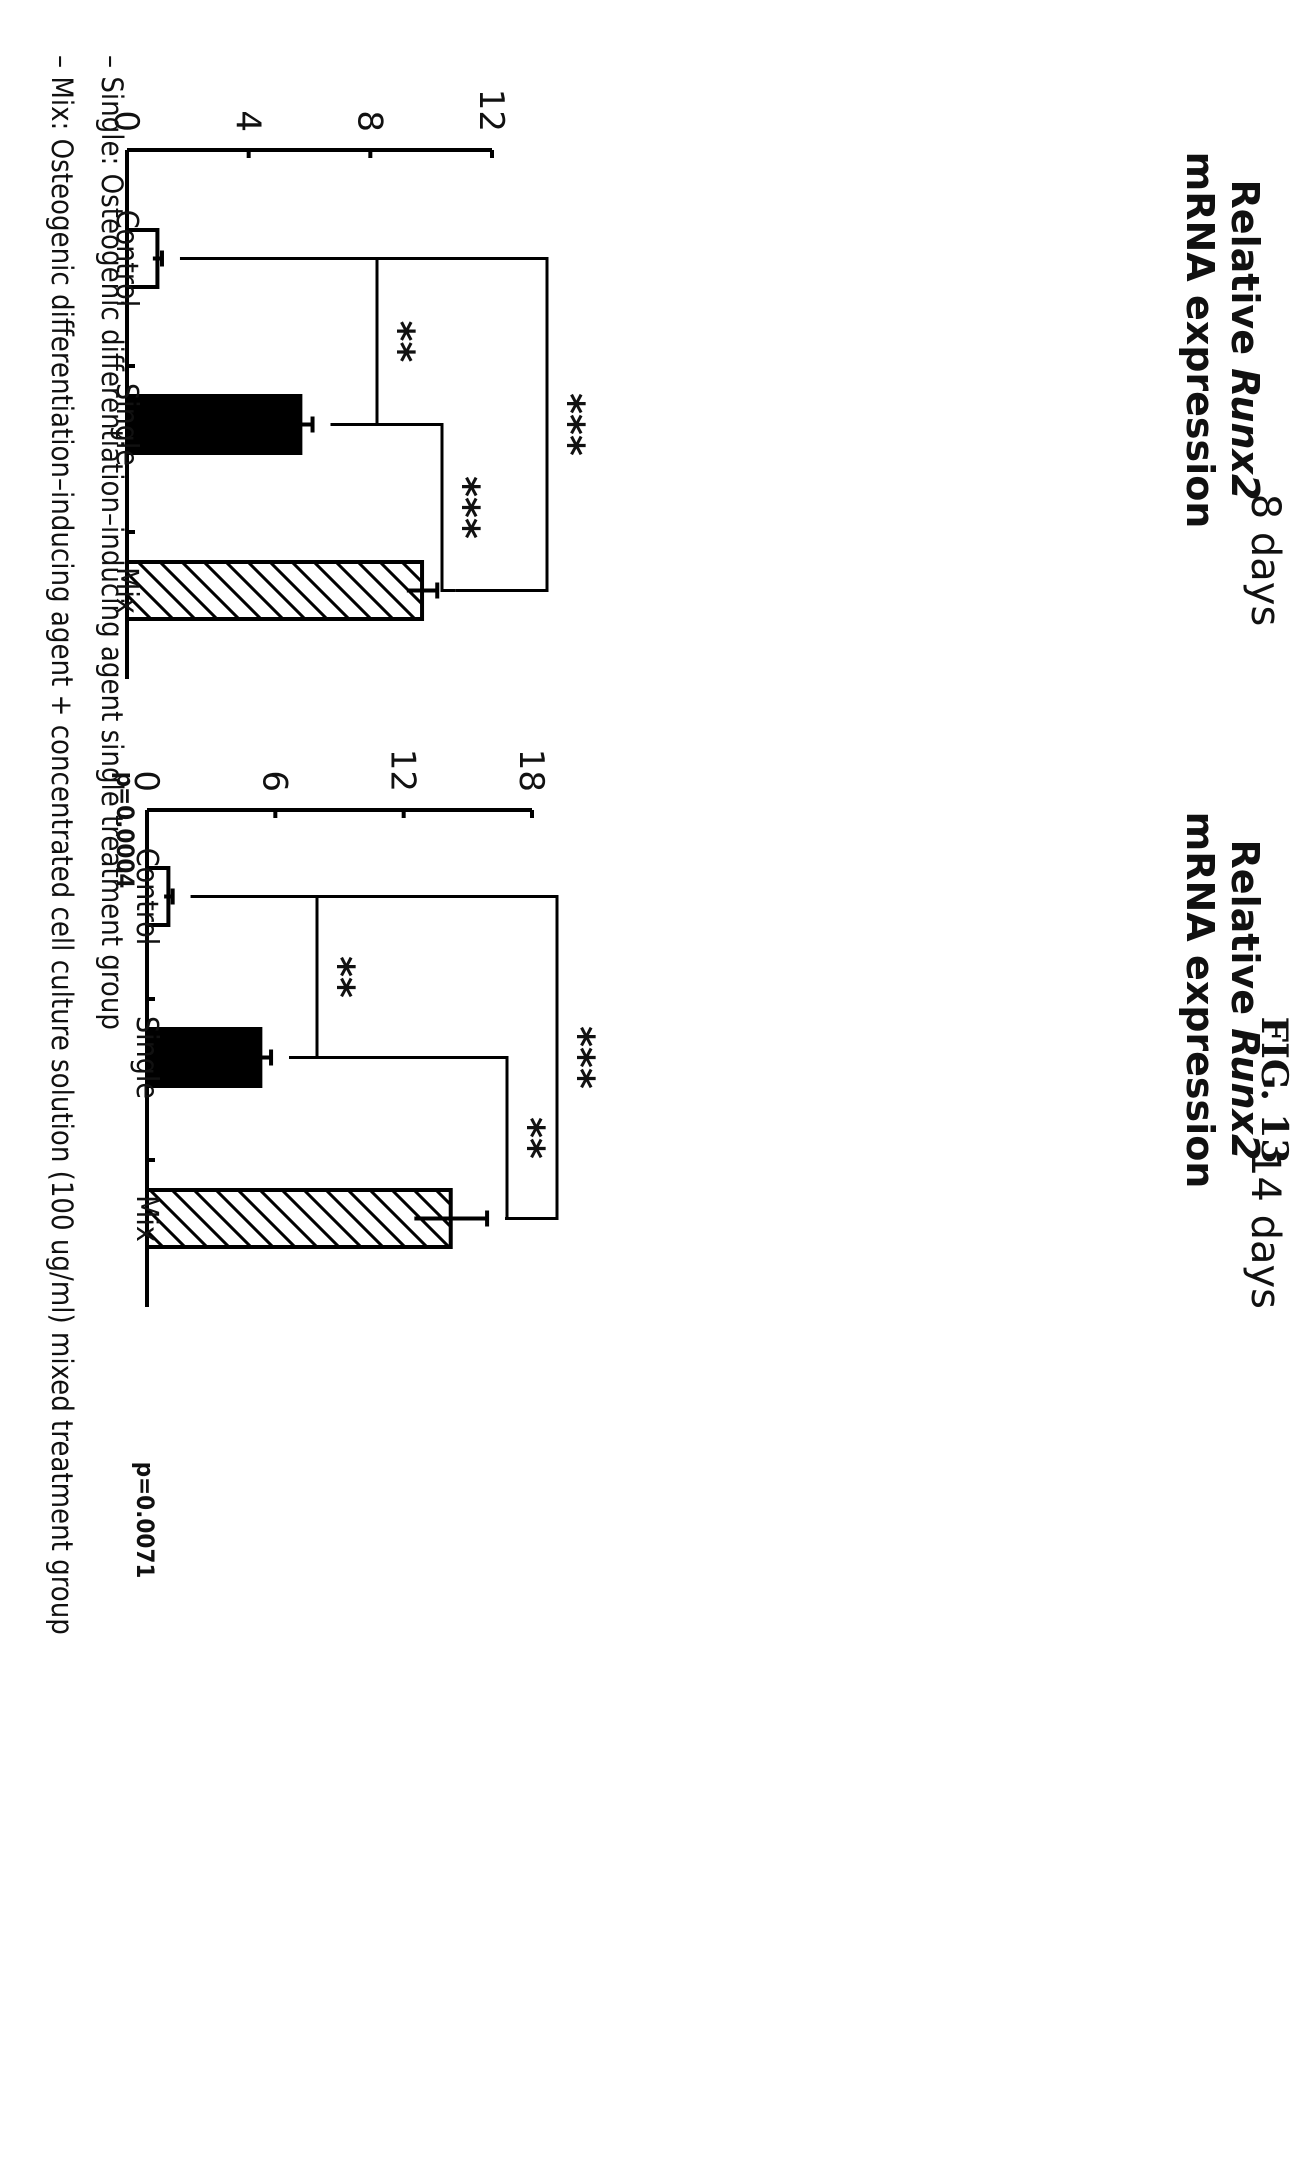 This screenshot has height=2184, width=1292. Describe the element at coordinates (125, 830) in the screenshot. I see `p-value-label: p=0.0004` at that location.